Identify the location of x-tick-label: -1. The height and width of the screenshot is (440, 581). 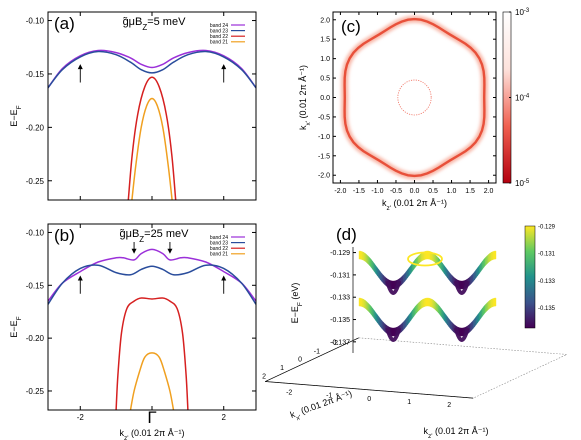
(329, 396).